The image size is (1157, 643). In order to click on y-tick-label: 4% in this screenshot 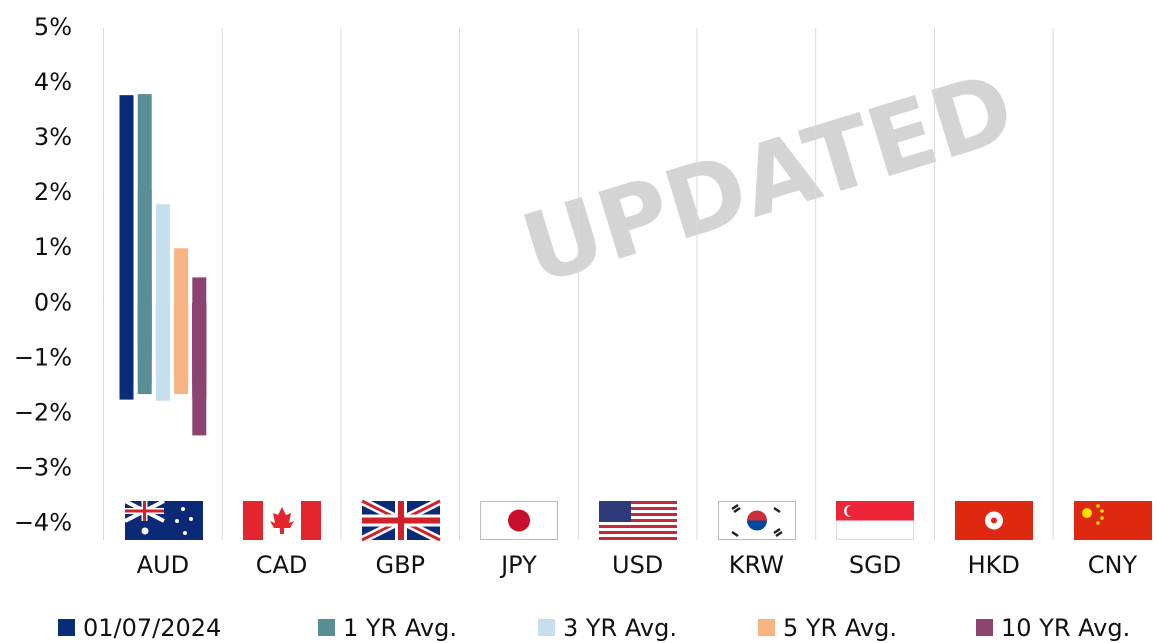, I will do `click(53, 82)`.